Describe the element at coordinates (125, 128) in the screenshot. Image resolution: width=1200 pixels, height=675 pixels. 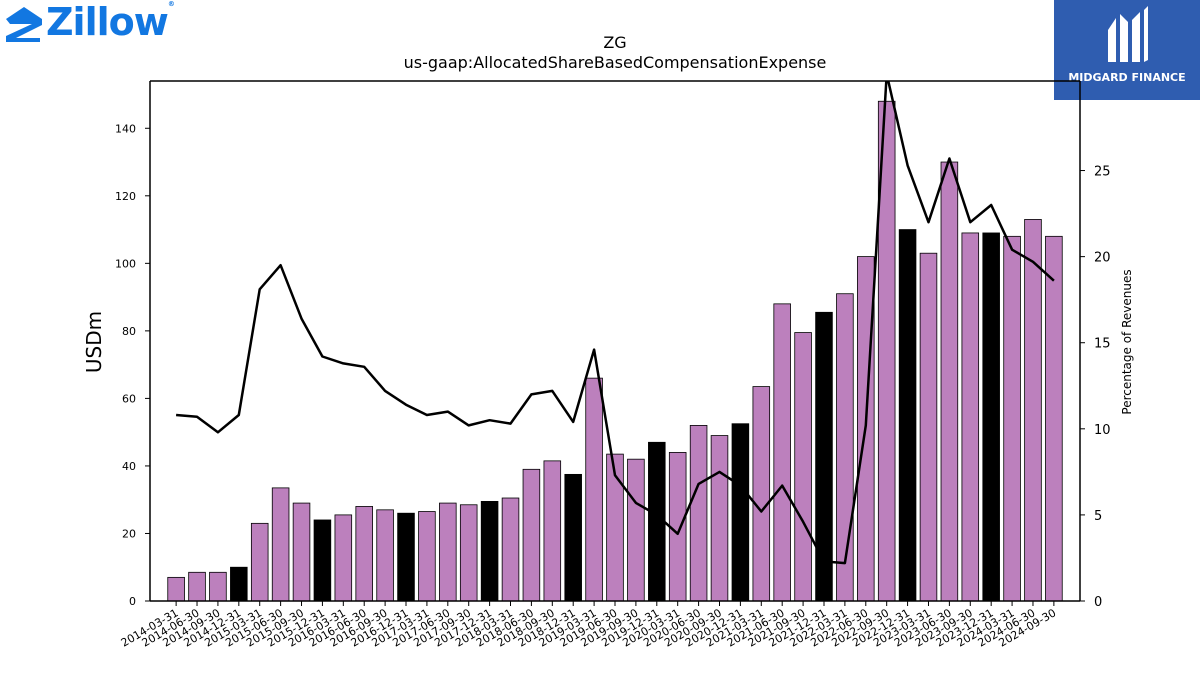
I see `y-tick-label: 140` at that location.